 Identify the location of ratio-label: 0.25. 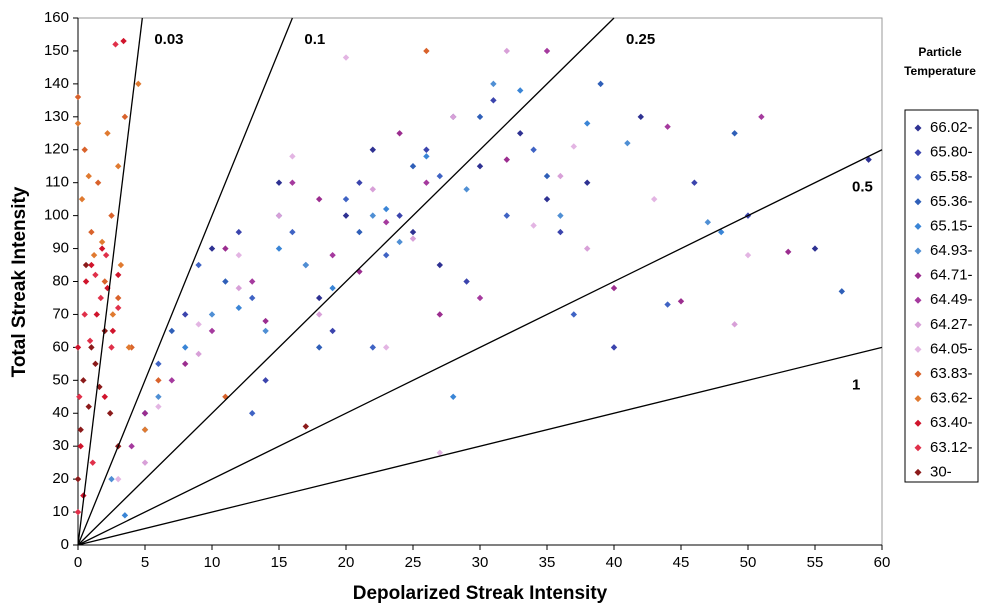
(640, 39).